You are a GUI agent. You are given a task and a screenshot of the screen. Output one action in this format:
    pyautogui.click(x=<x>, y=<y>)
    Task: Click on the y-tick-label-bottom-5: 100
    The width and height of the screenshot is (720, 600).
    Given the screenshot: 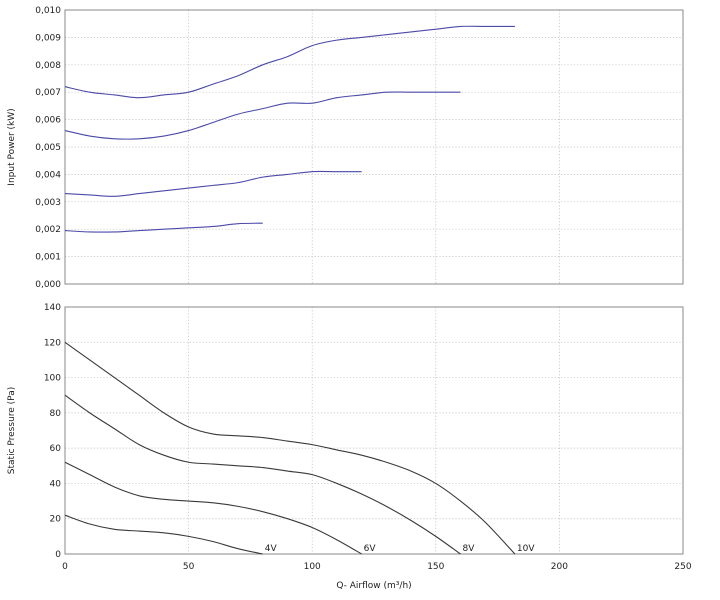 What is the action you would take?
    pyautogui.click(x=52, y=379)
    